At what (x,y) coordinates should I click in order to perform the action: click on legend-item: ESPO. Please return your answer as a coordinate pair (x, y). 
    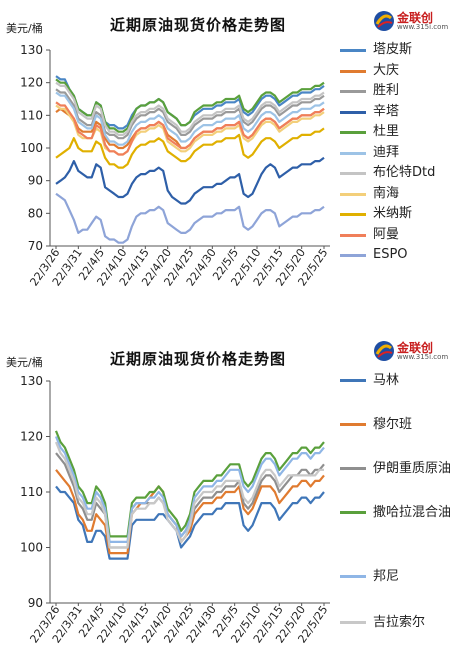
    Looking at the image, I should click on (402, 255).